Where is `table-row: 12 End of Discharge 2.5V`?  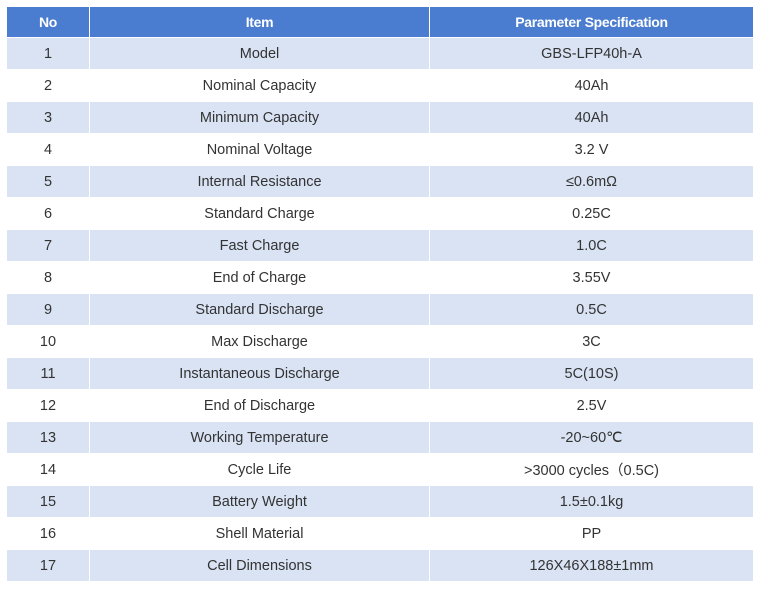
table-row: 12 End of Discharge 2.5V is located at coordinates (380, 405).